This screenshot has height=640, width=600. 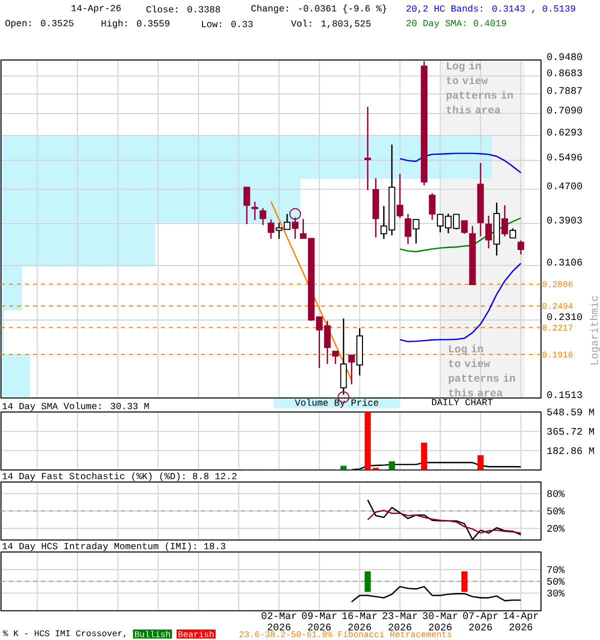 I want to click on y-tick-label: 0.4700, so click(x=564, y=186).